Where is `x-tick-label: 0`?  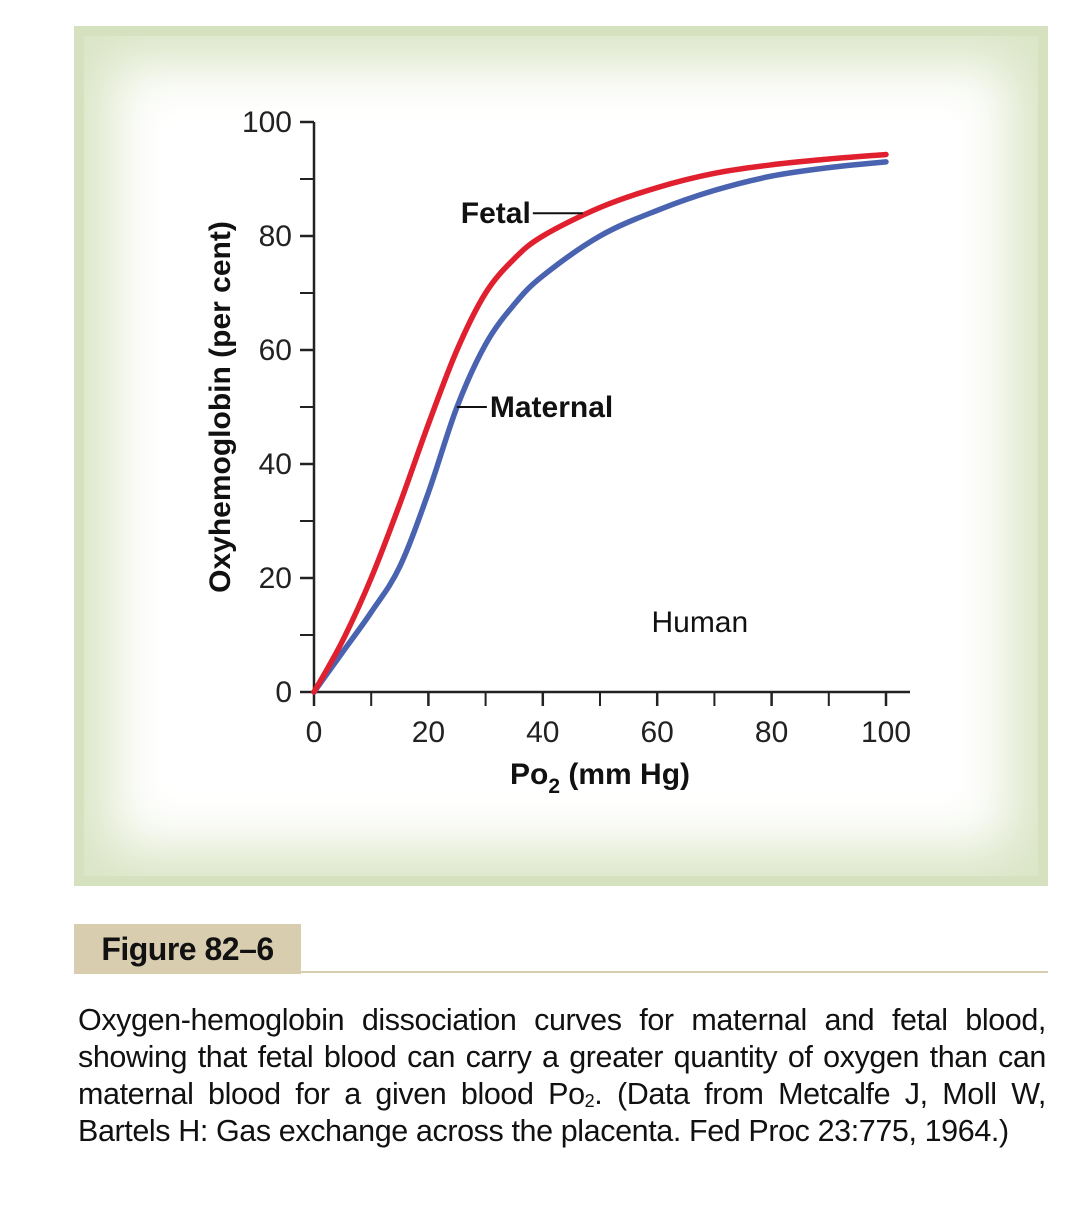
x-tick-label: 0 is located at coordinates (314, 732).